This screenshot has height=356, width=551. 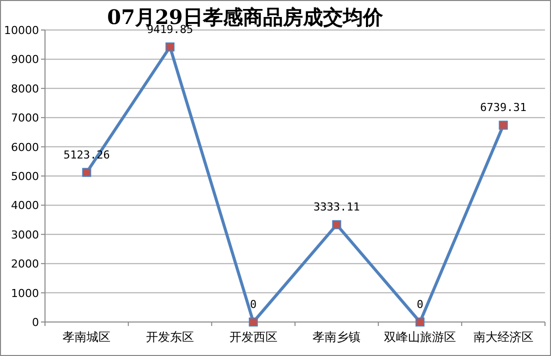 What do you see at coordinates (503, 107) in the screenshot?
I see `data-label: 6739.31` at bounding box center [503, 107].